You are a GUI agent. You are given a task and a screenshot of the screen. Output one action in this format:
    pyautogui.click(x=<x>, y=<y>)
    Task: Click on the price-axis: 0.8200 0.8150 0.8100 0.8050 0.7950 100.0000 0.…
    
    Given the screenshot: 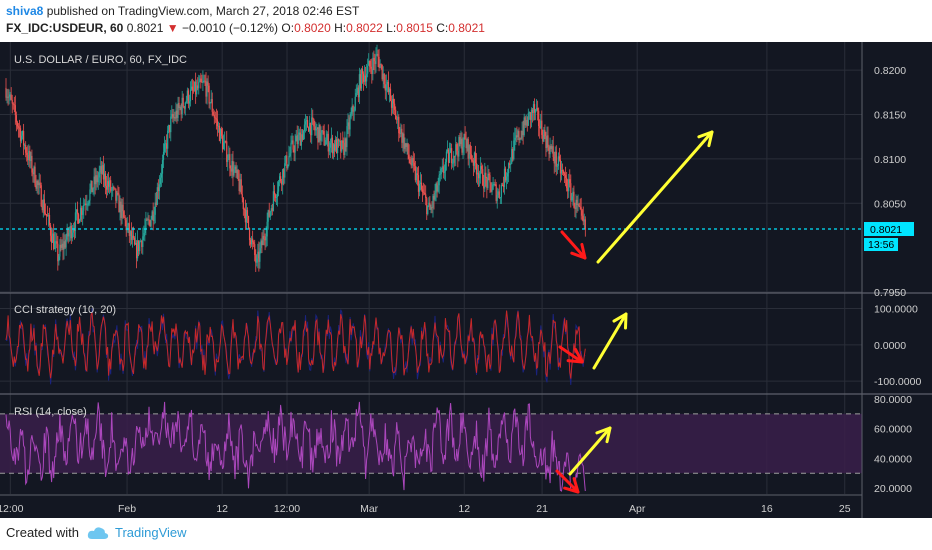 What is the action you would take?
    pyautogui.click(x=892, y=280)
    